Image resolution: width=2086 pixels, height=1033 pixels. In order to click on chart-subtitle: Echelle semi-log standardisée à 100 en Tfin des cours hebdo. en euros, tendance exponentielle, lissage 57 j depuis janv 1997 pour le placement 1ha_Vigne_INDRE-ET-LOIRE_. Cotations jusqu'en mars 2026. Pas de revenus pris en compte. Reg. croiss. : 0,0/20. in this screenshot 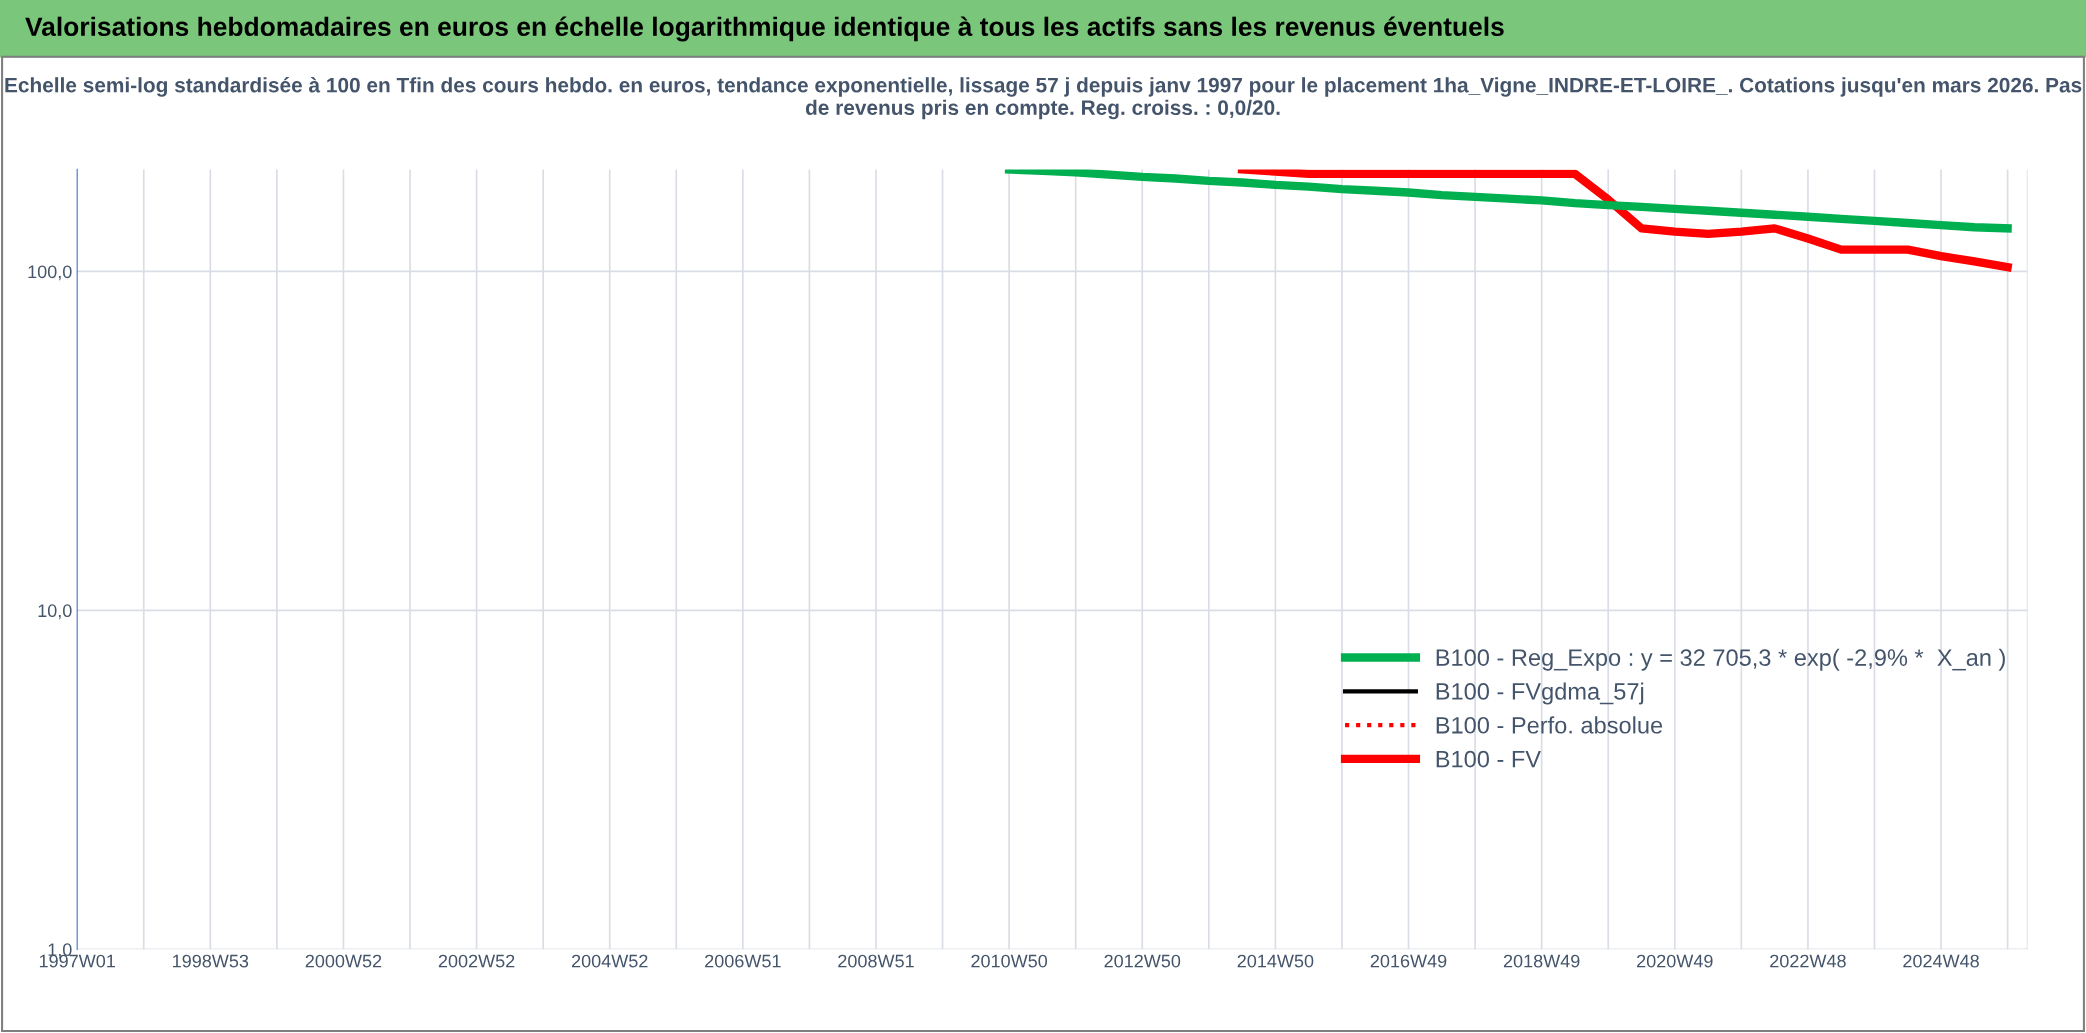, I will do `click(1043, 98)`.